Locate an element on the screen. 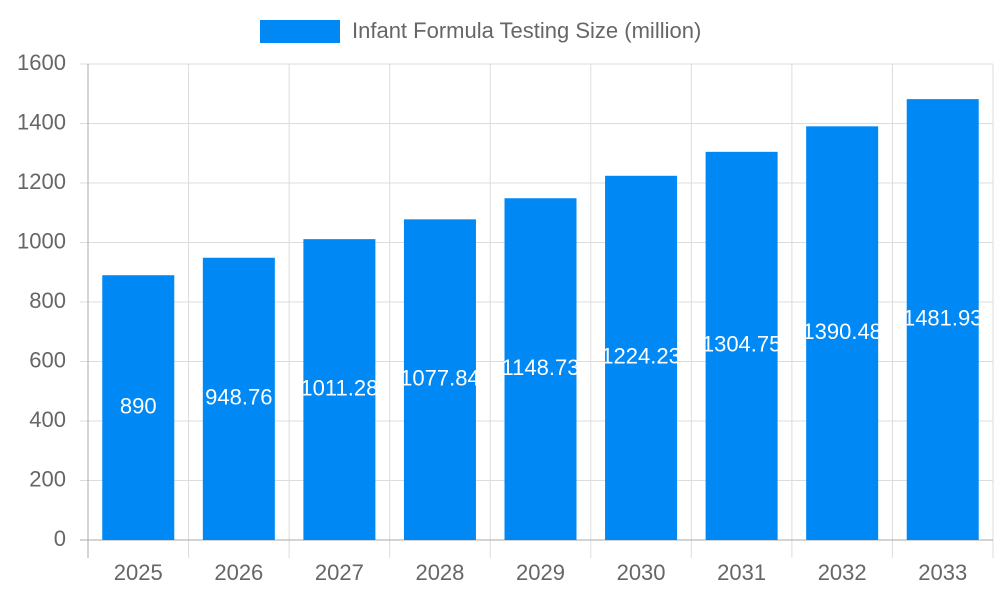 This screenshot has height=600, width=1000. data-label: 1390.48 is located at coordinates (842, 331).